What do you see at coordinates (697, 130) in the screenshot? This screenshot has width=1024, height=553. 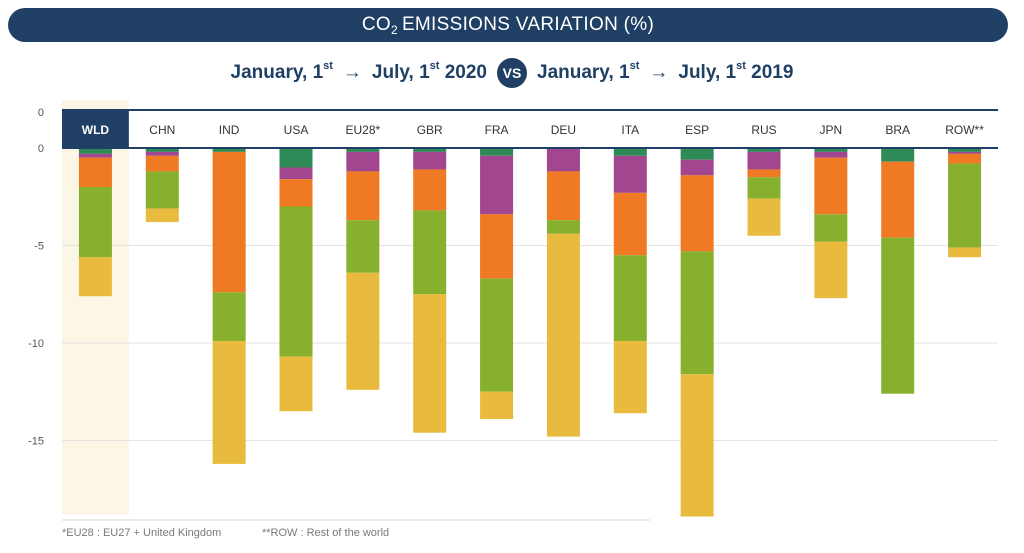 I see `category-label: ESP` at bounding box center [697, 130].